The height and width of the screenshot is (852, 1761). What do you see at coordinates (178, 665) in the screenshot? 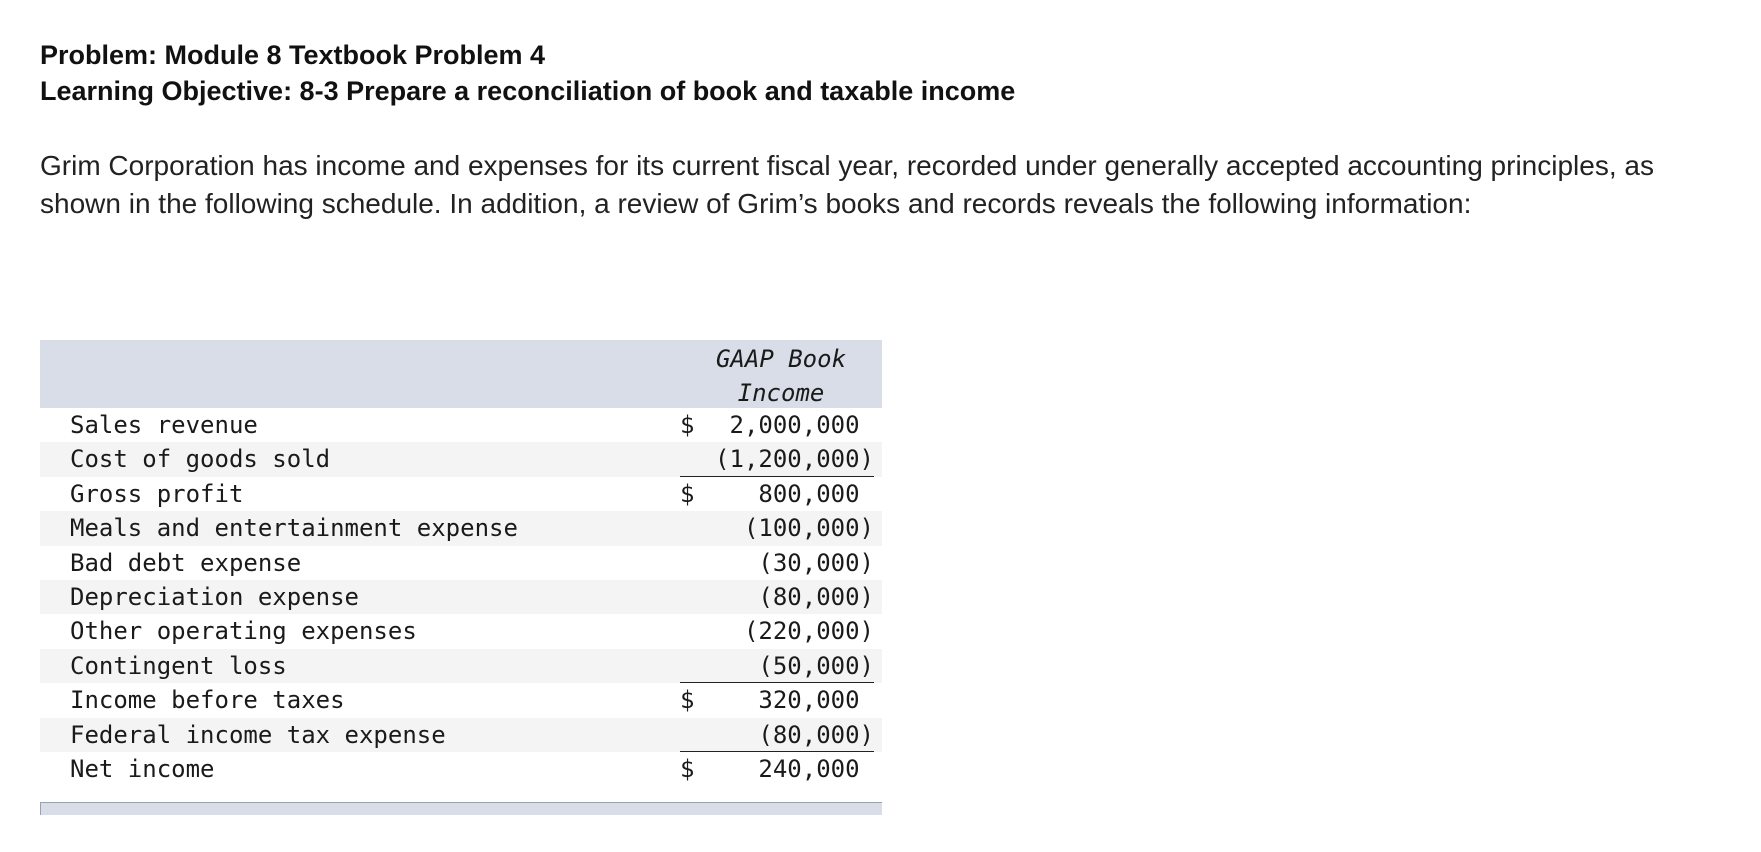
I see `row-label: Contingent loss` at bounding box center [178, 665].